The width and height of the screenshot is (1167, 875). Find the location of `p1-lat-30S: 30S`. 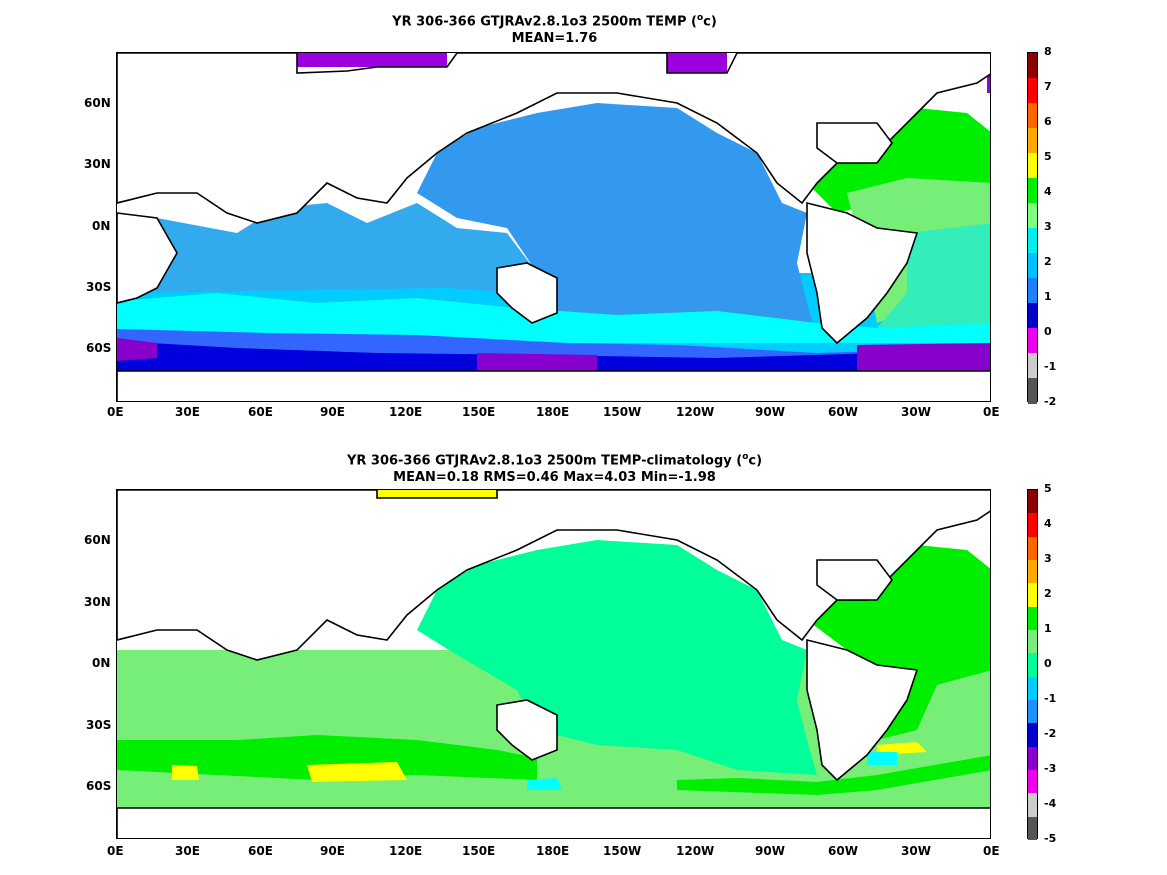

p1-lat-30S: 30S is located at coordinates (99, 287).